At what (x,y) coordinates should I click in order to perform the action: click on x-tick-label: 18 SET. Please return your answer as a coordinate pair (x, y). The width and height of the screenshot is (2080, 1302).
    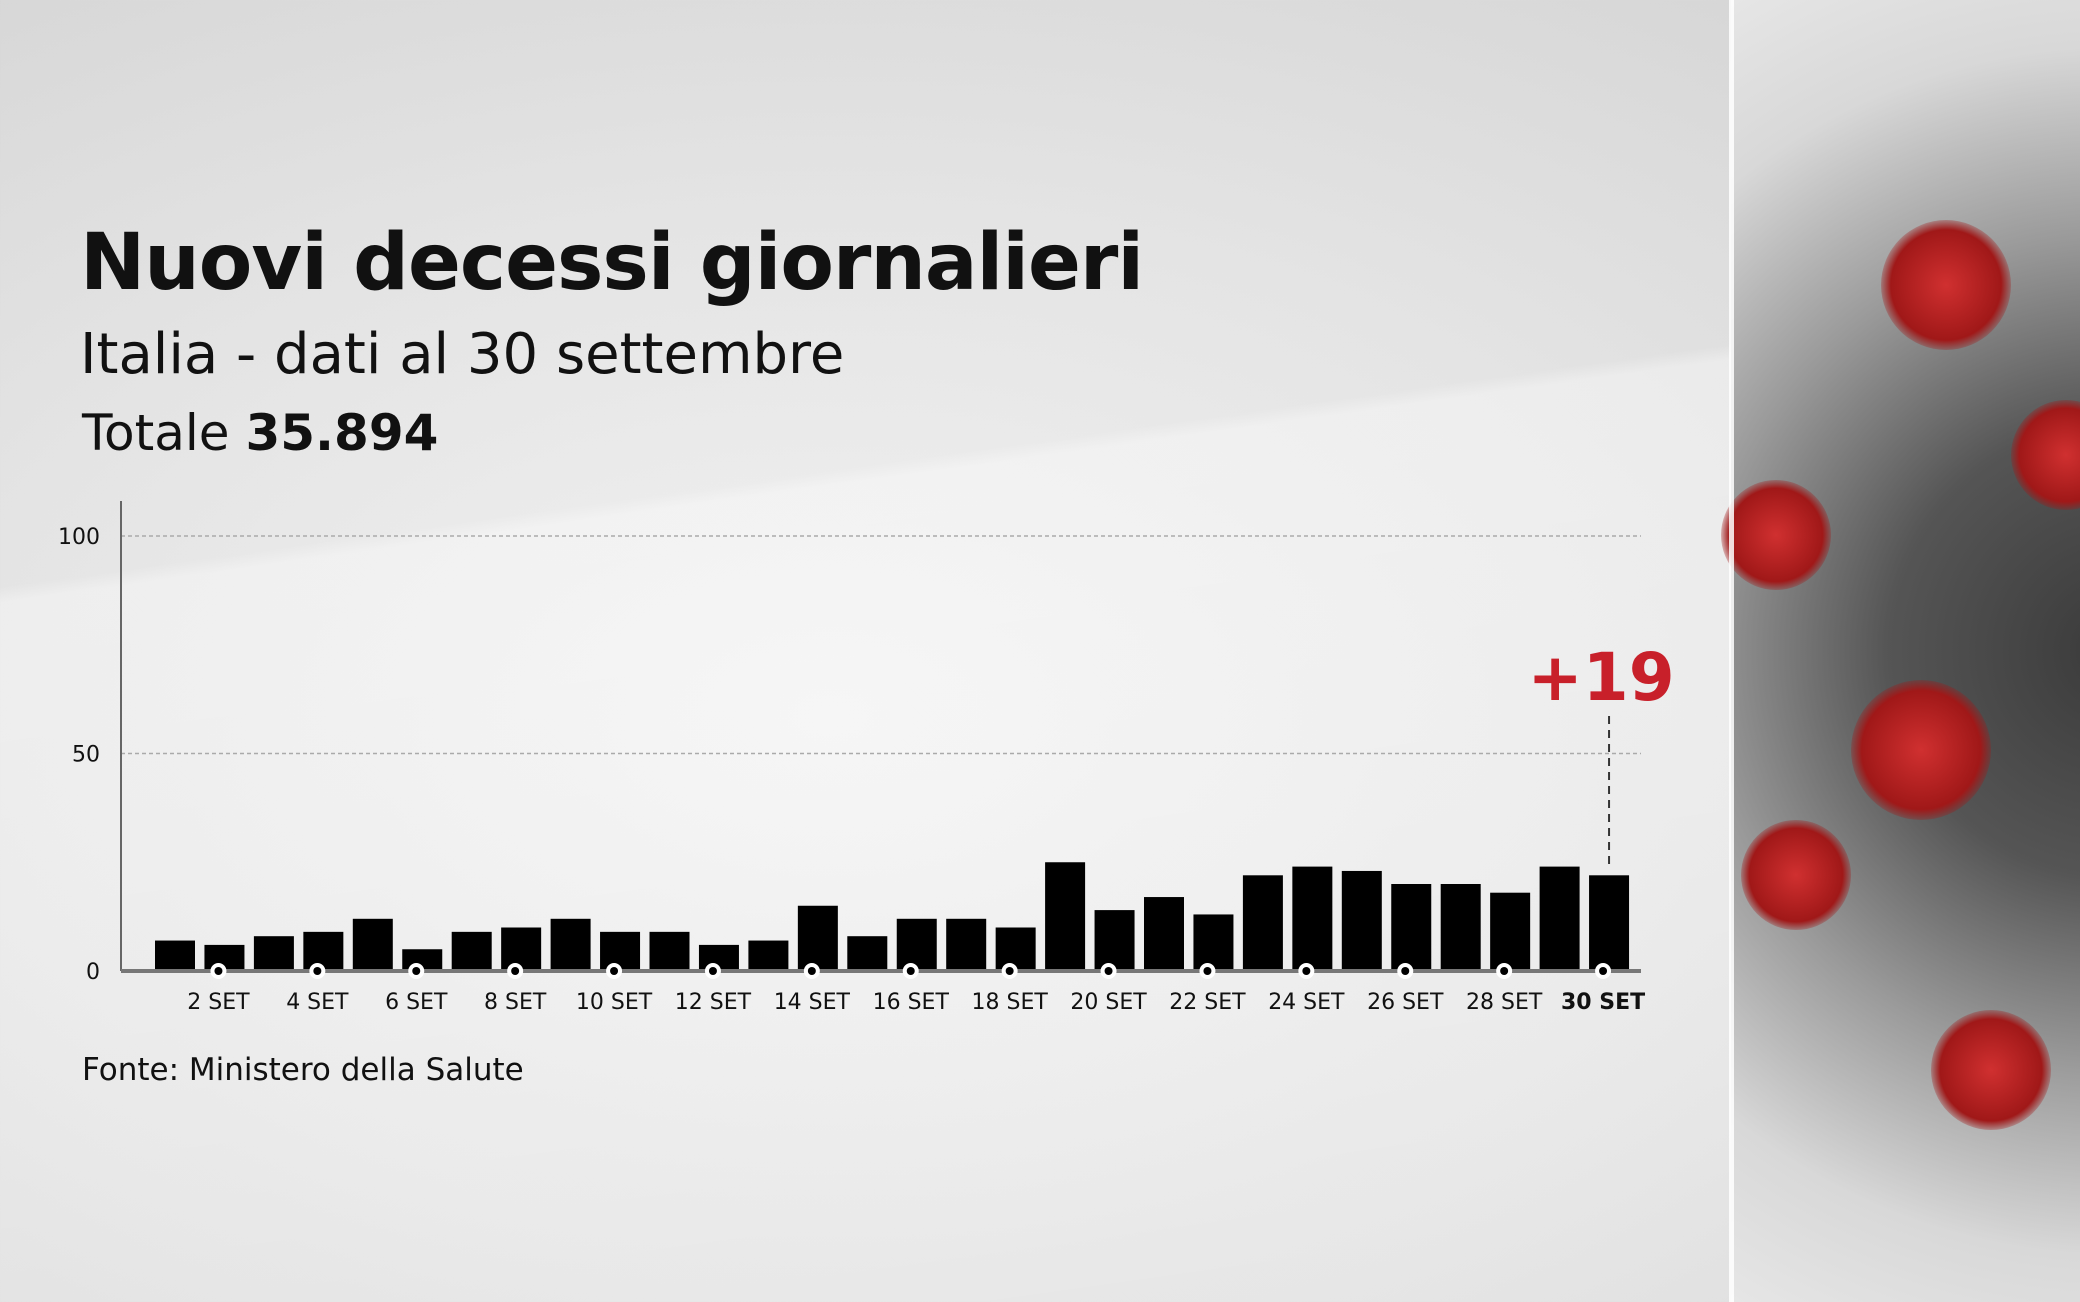
    Looking at the image, I should click on (1010, 1002).